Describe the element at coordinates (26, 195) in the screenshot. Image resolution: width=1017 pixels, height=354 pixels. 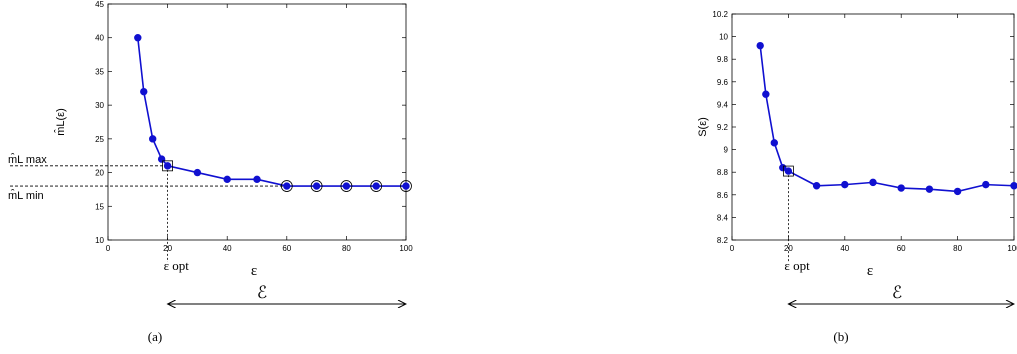
I see `m-min-label: m̂L min` at that location.